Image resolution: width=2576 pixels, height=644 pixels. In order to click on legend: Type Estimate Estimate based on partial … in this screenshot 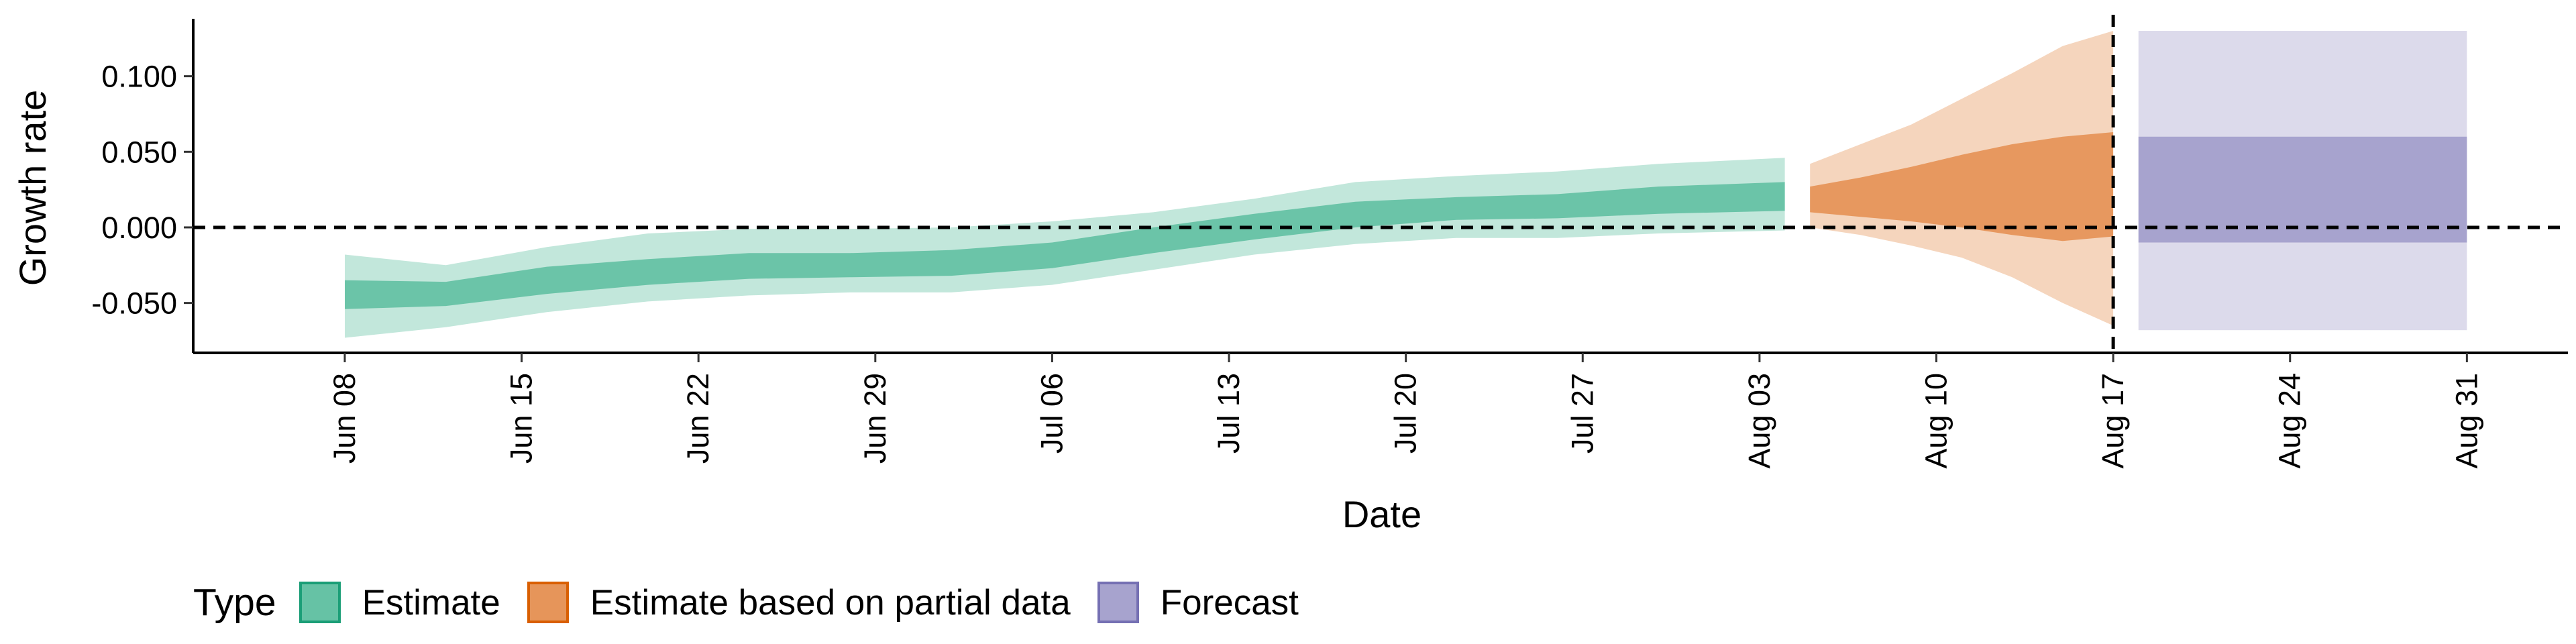, I will do `click(759, 602)`.